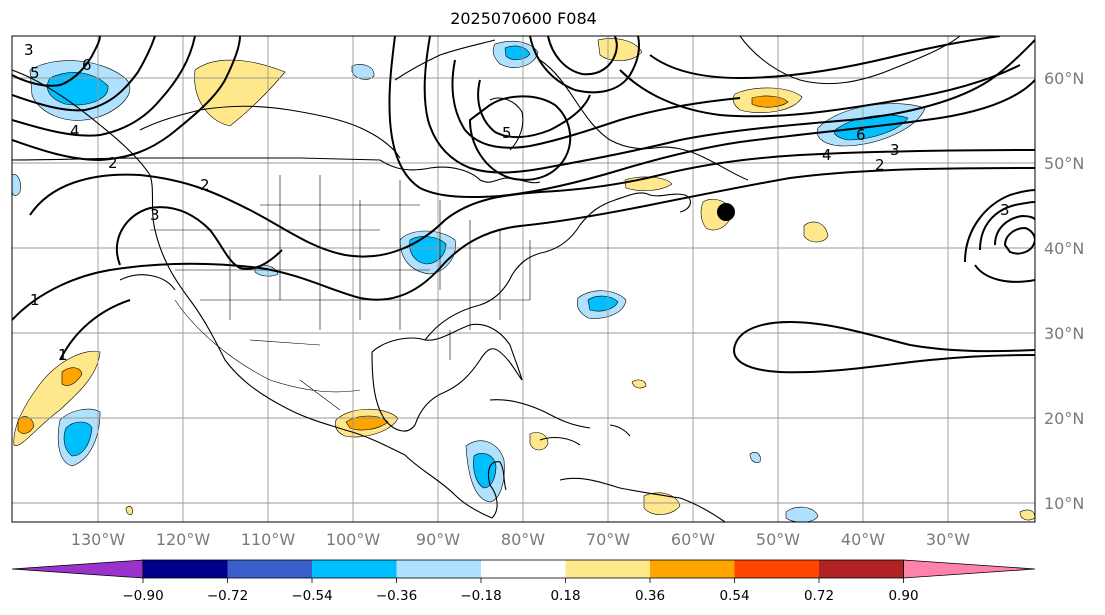 The image size is (1105, 615). What do you see at coordinates (1064, 78) in the screenshot?
I see `lat-label: 60°N` at bounding box center [1064, 78].